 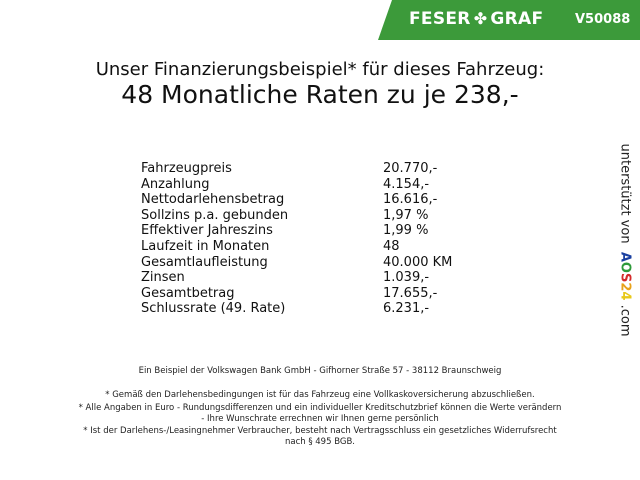 What do you see at coordinates (296, 185) in the screenshot?
I see `table-row: Anzahlung 4.154,-` at bounding box center [296, 185].